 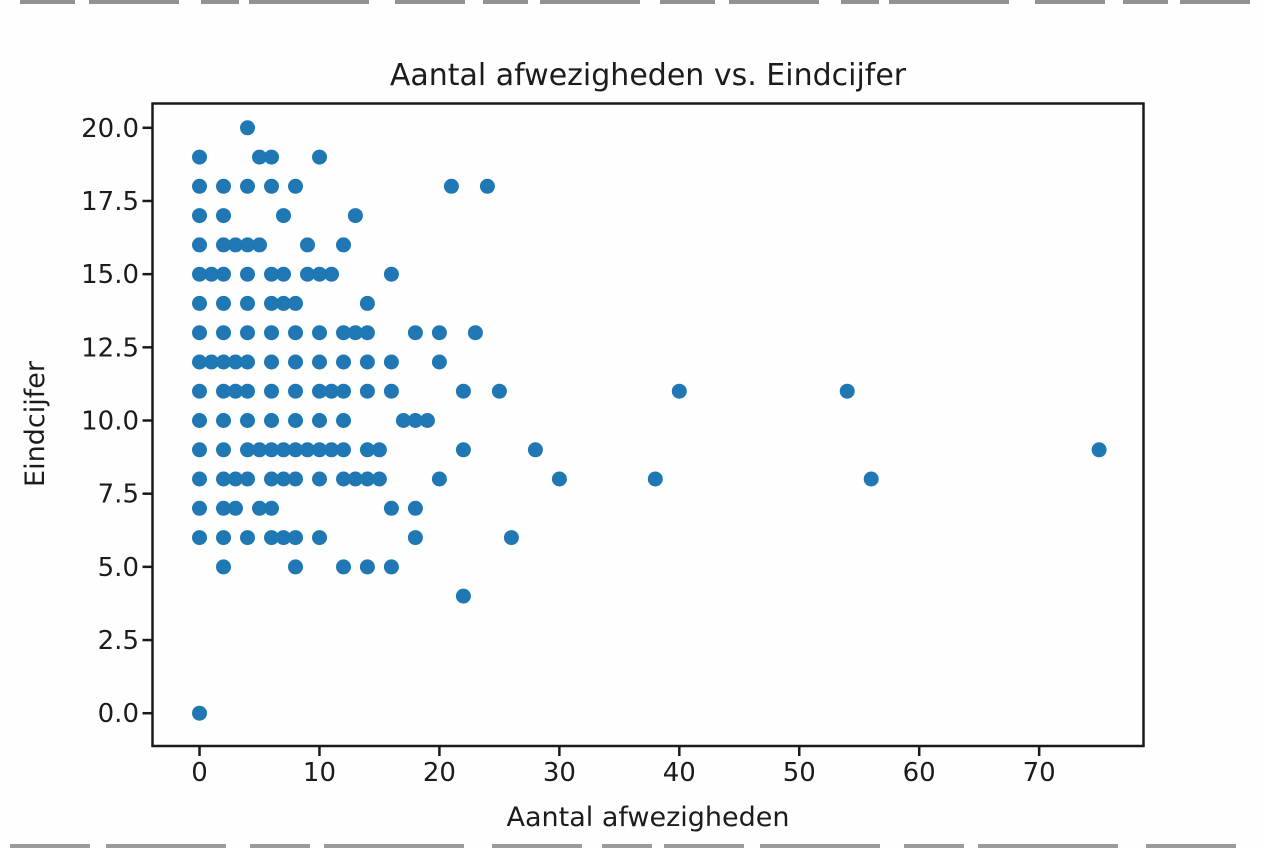 I want to click on y-tick-label: 7.5, so click(x=118, y=495).